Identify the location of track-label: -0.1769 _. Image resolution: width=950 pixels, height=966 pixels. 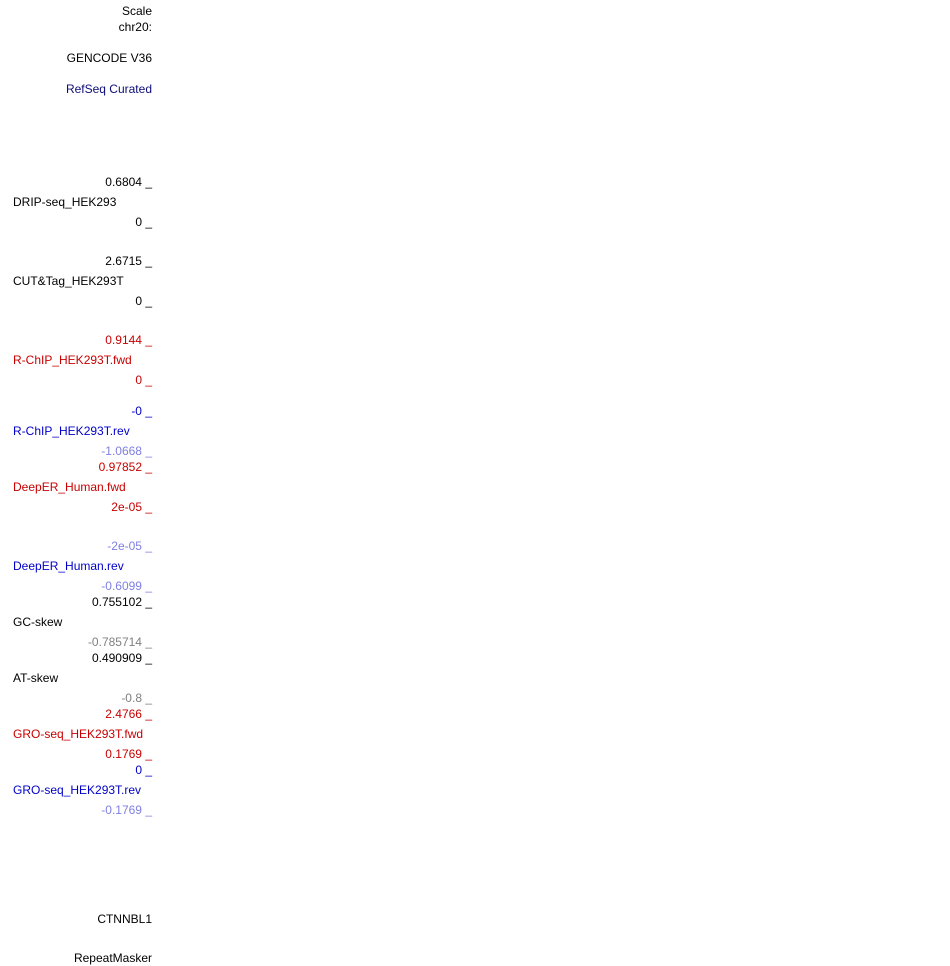
(126, 810).